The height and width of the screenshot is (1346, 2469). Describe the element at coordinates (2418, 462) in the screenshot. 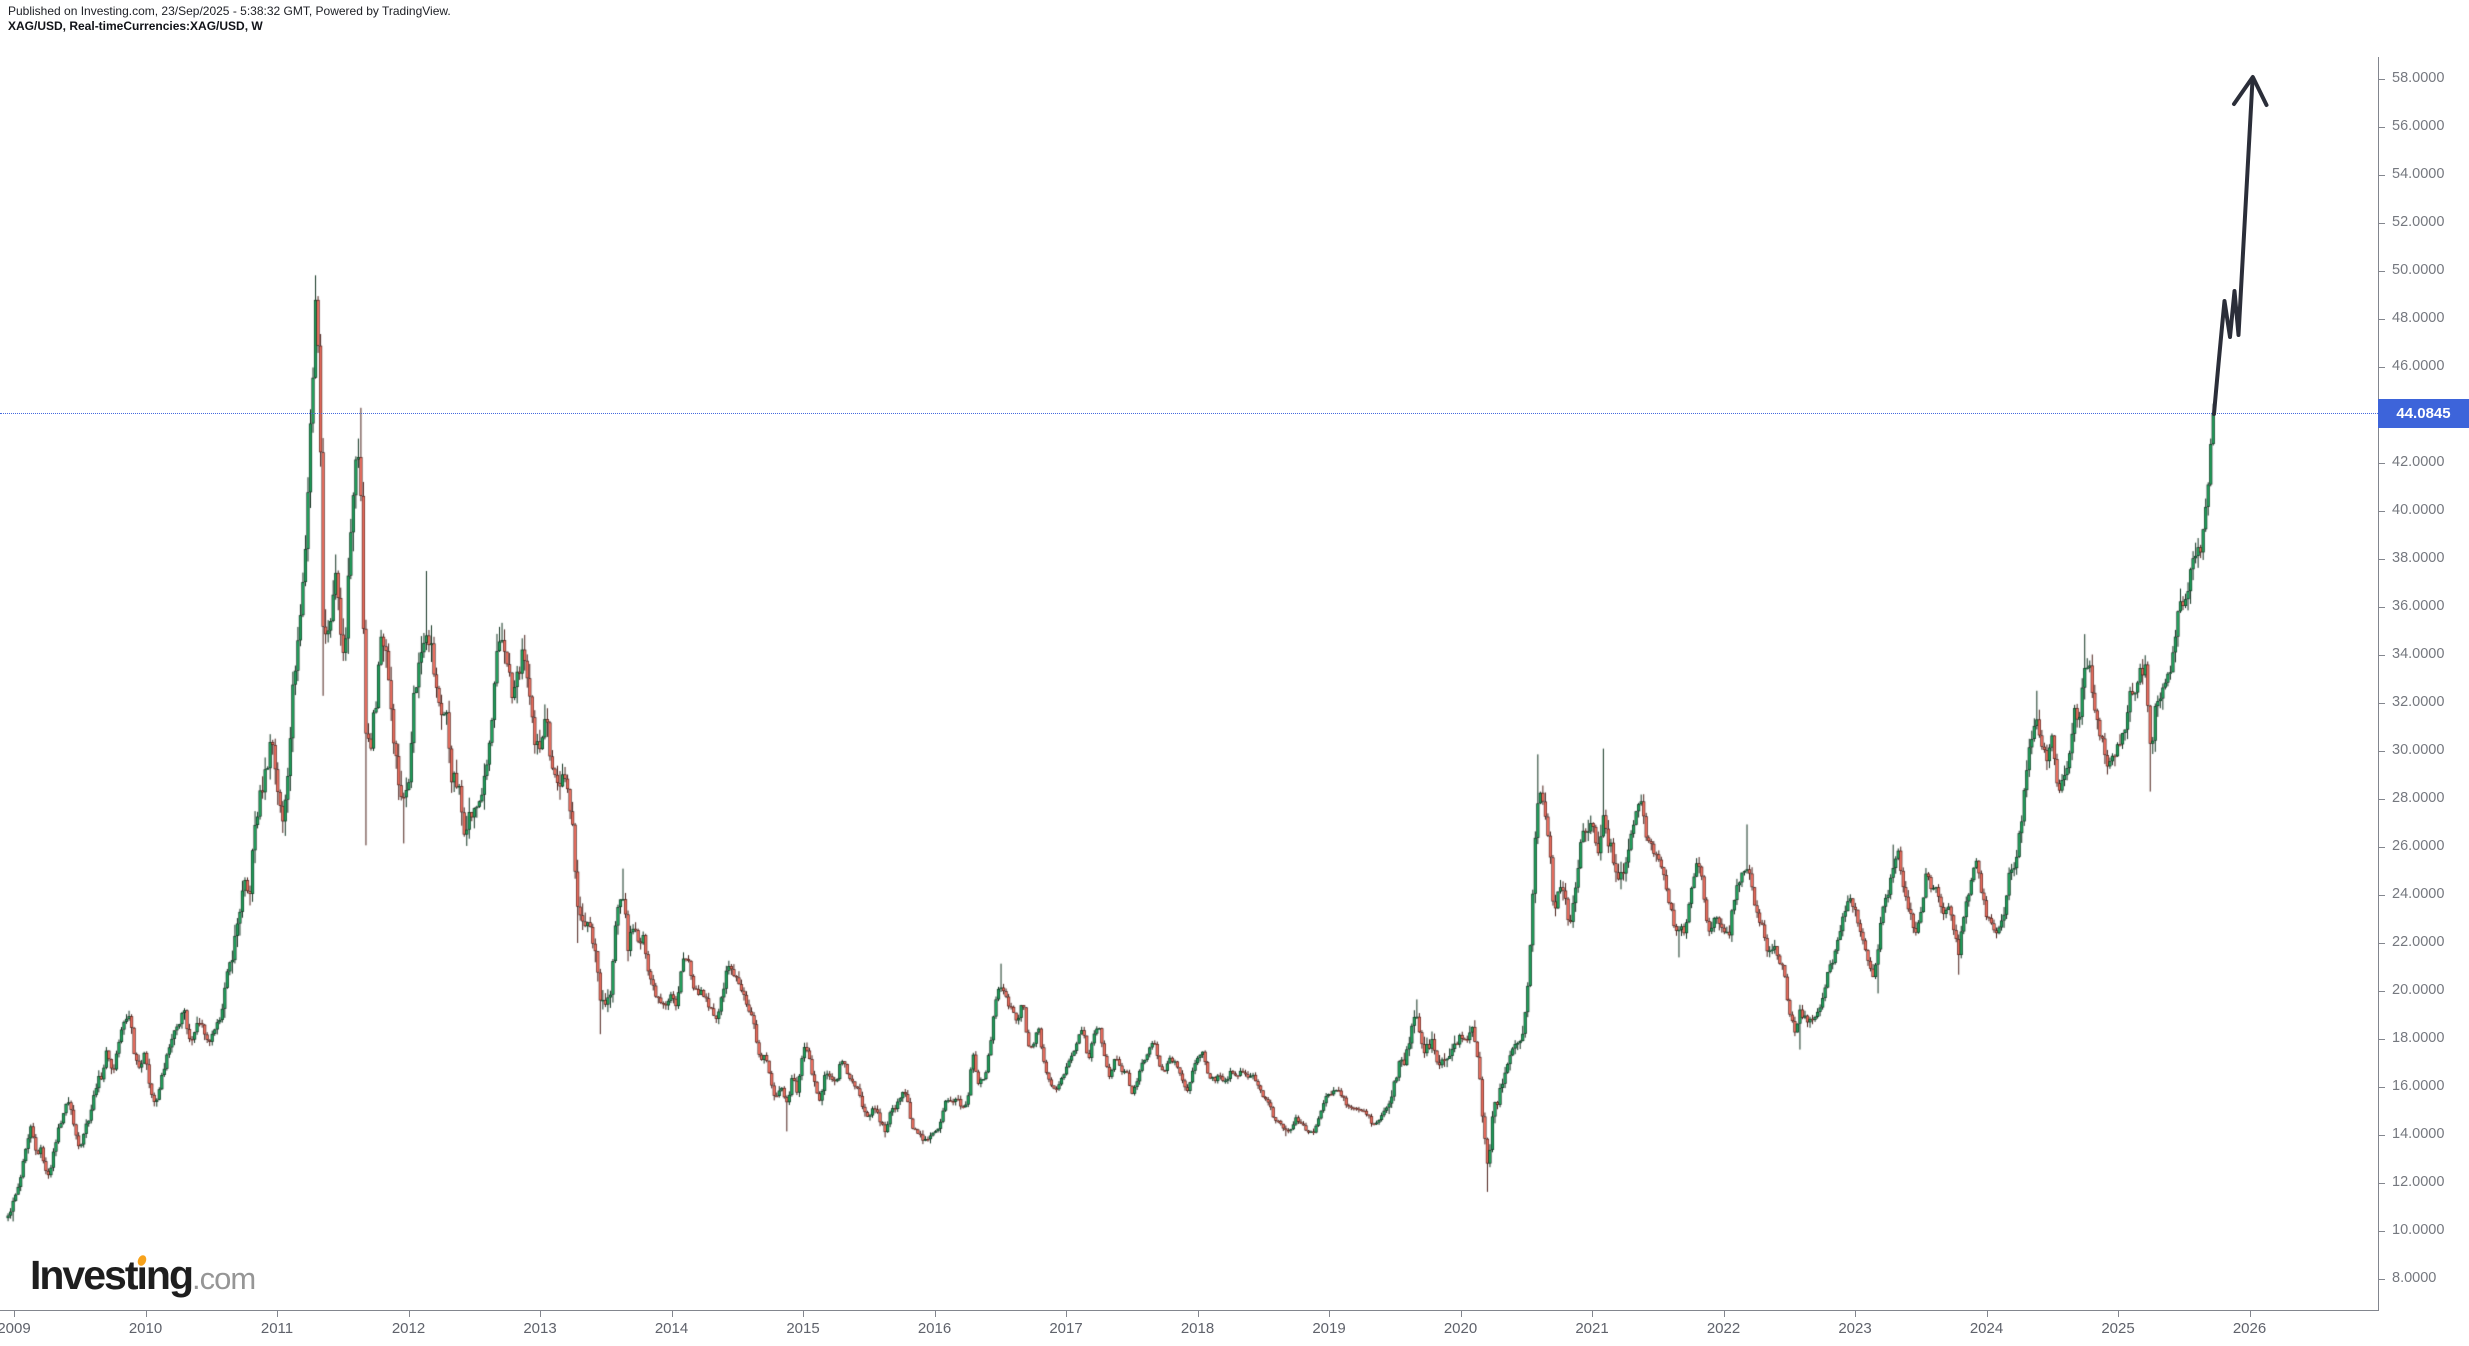

I see `price-tick-label: 42.0000` at that location.